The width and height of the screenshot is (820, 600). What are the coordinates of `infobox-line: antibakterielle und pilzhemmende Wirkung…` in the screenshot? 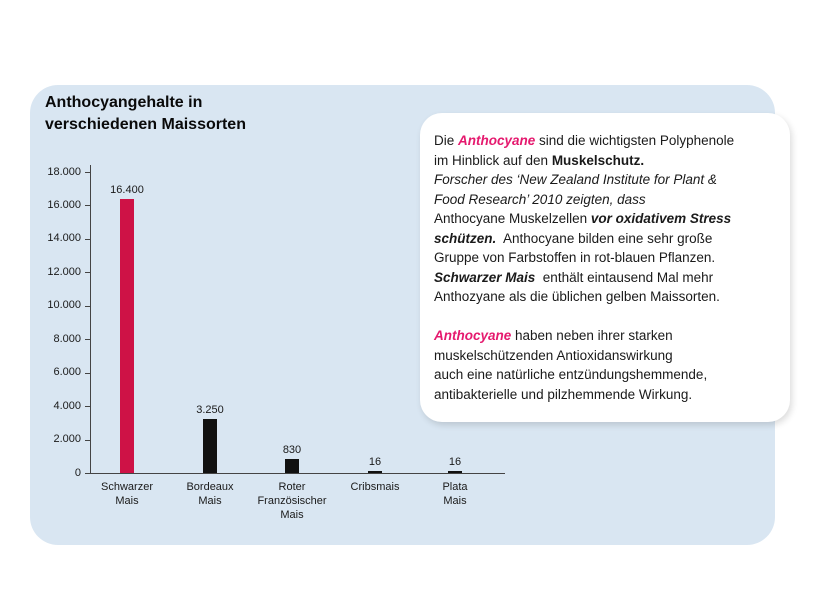 It's located at (605, 395).